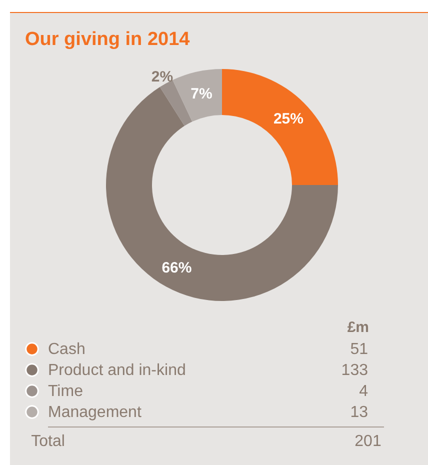  Describe the element at coordinates (363, 391) in the screenshot. I see `text: 4` at that location.